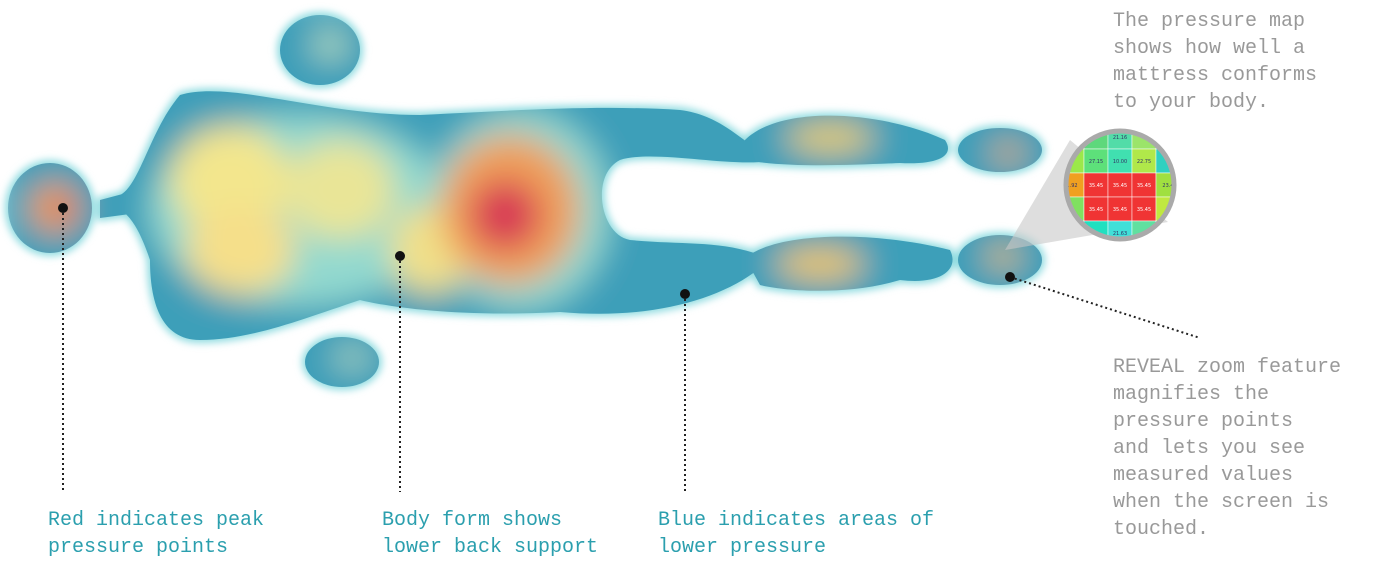 The width and height of the screenshot is (1373, 561). What do you see at coordinates (1203, 475) in the screenshot?
I see `text-line: measured values` at bounding box center [1203, 475].